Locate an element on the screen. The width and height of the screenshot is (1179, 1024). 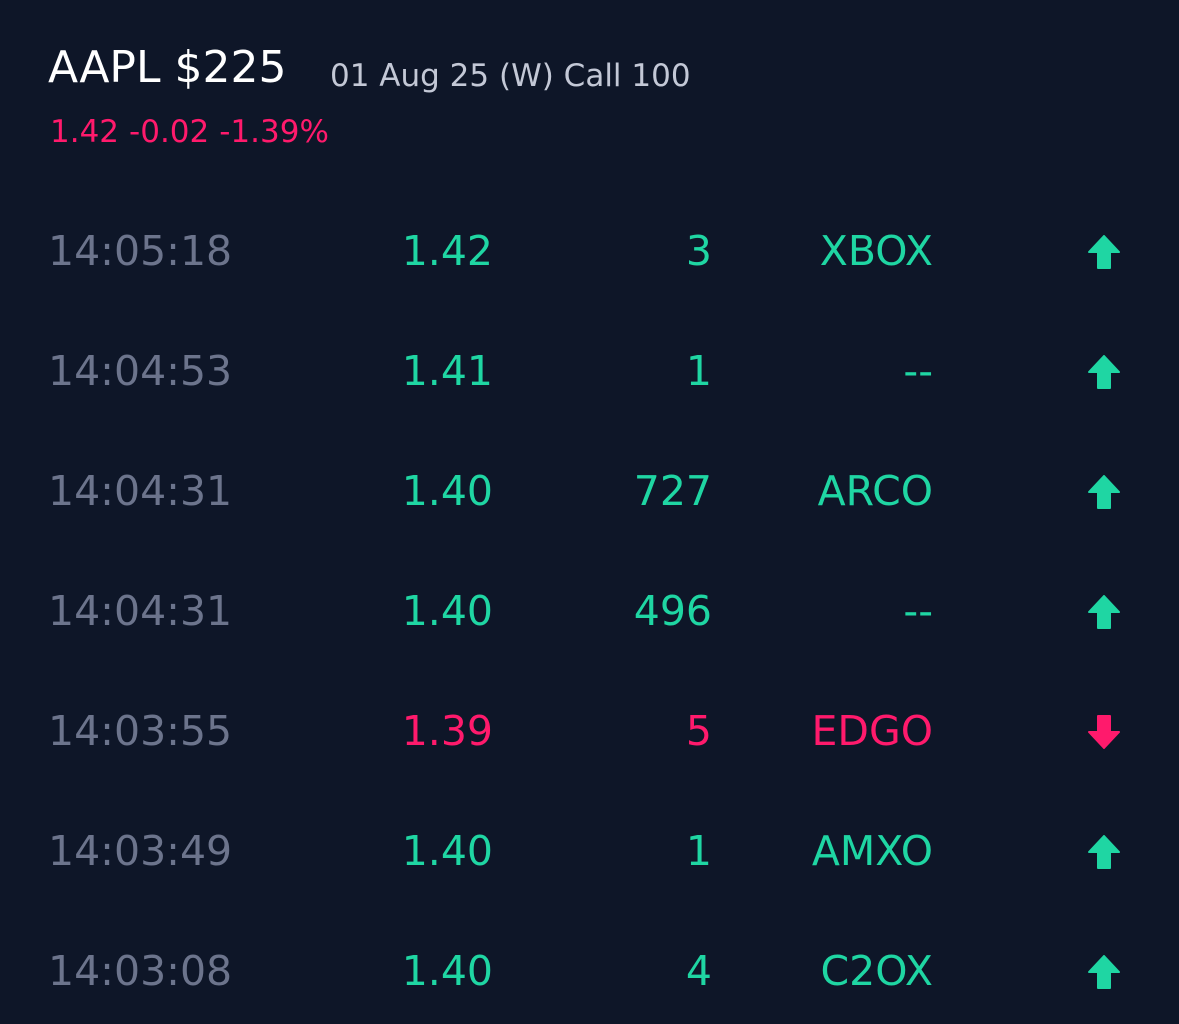
last-price: 1.42 is located at coordinates (85, 132).